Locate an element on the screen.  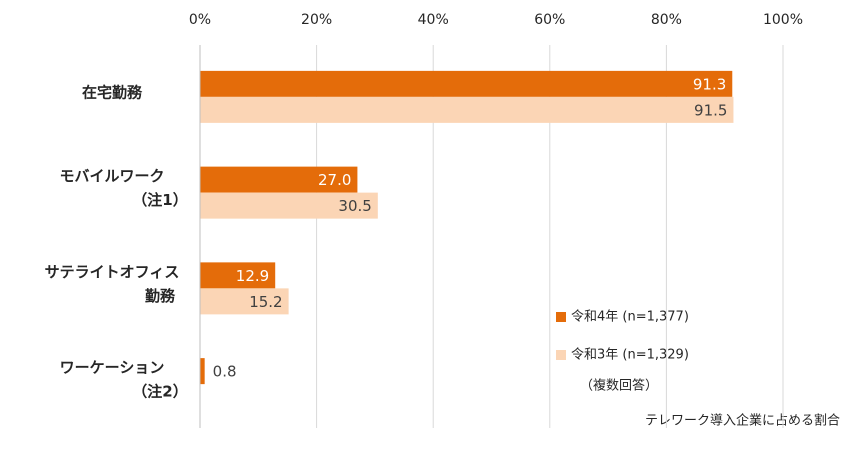
y-tick-label: サテライトオフィス is located at coordinates (112, 272).